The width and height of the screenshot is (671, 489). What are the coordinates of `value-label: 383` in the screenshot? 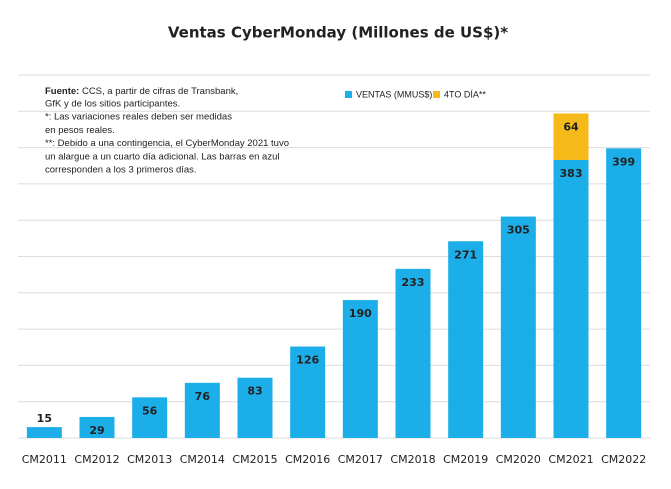 It's located at (571, 173).